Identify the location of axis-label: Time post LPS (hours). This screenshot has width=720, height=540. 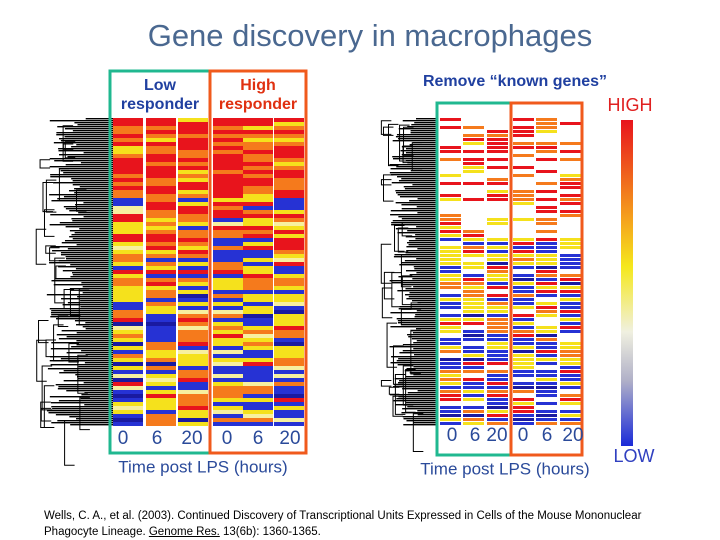
(504, 468).